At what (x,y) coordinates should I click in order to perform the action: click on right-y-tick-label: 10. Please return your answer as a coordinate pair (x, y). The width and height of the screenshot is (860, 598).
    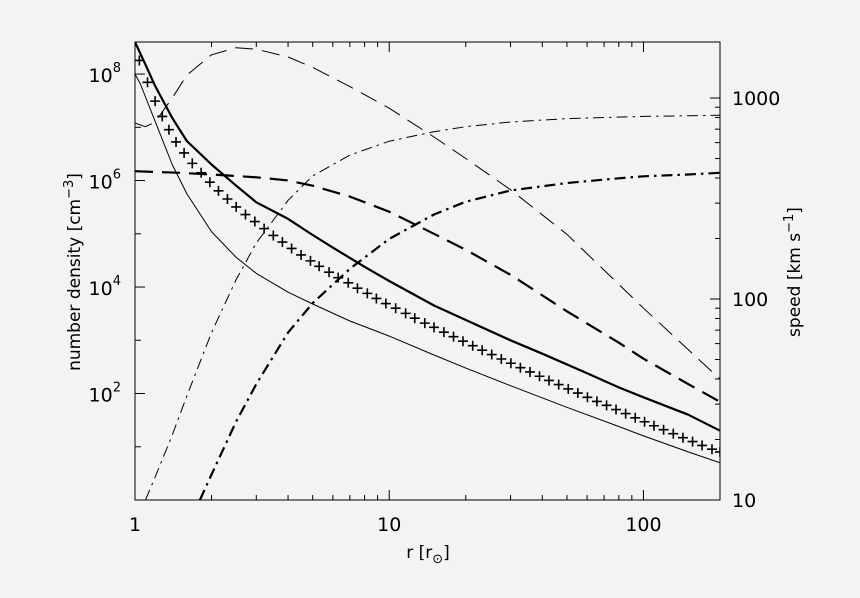
    Looking at the image, I should click on (744, 501).